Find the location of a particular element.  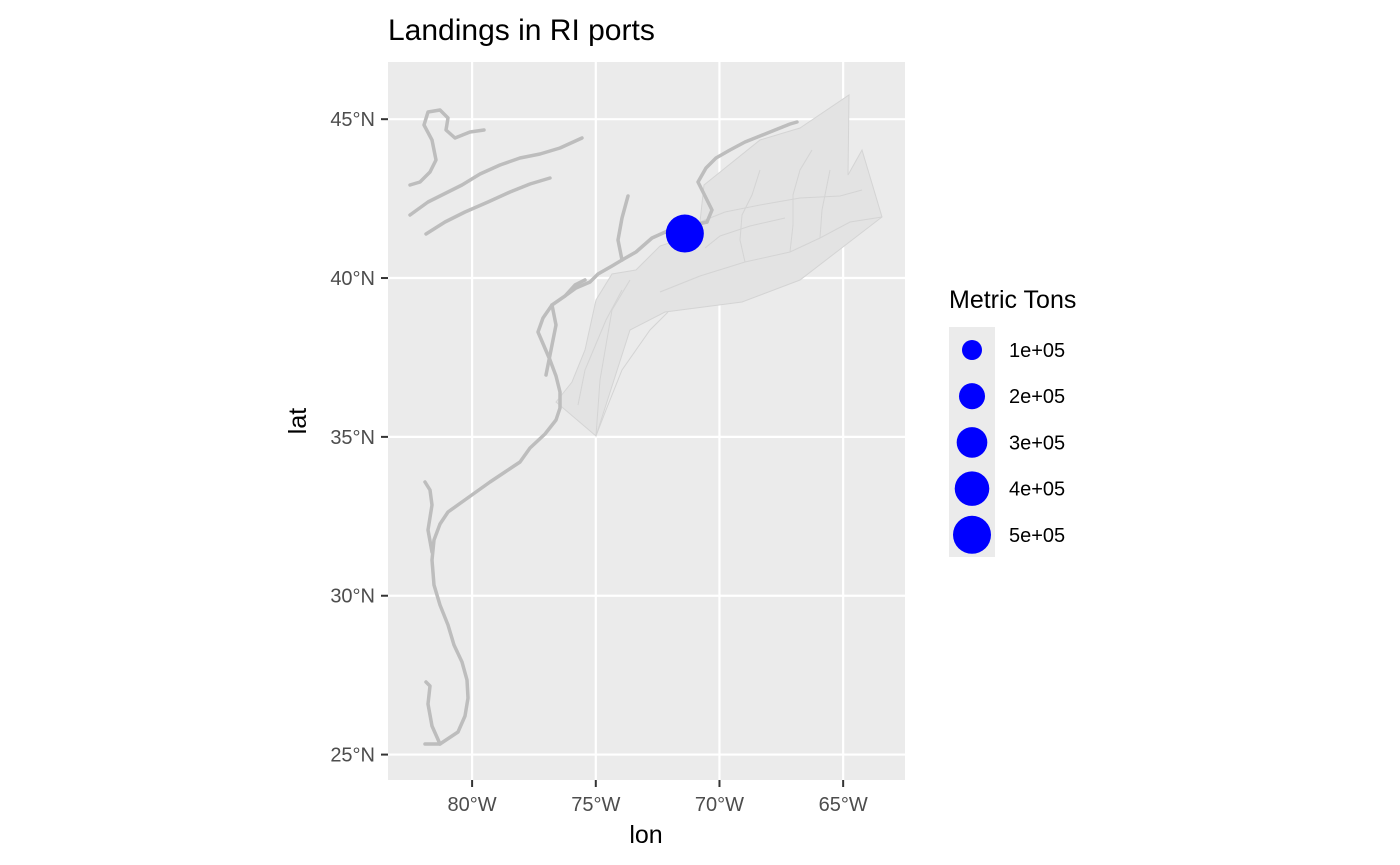

x-tick-label: 70°W is located at coordinates (719, 805).